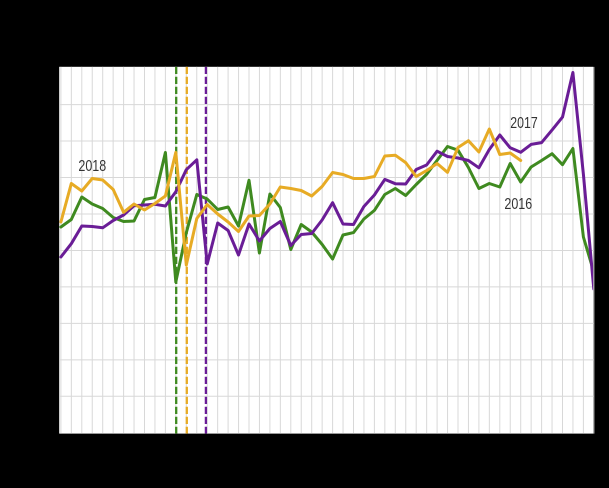  Describe the element at coordinates (92, 166) in the screenshot. I see `svg-text: 2018` at that location.